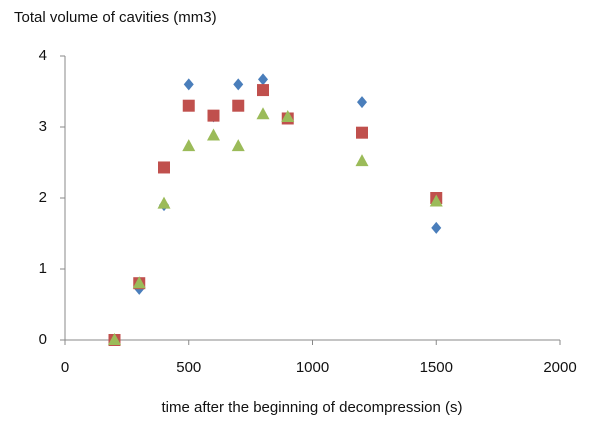  I want to click on y-tick-label: 0, so click(43, 339).